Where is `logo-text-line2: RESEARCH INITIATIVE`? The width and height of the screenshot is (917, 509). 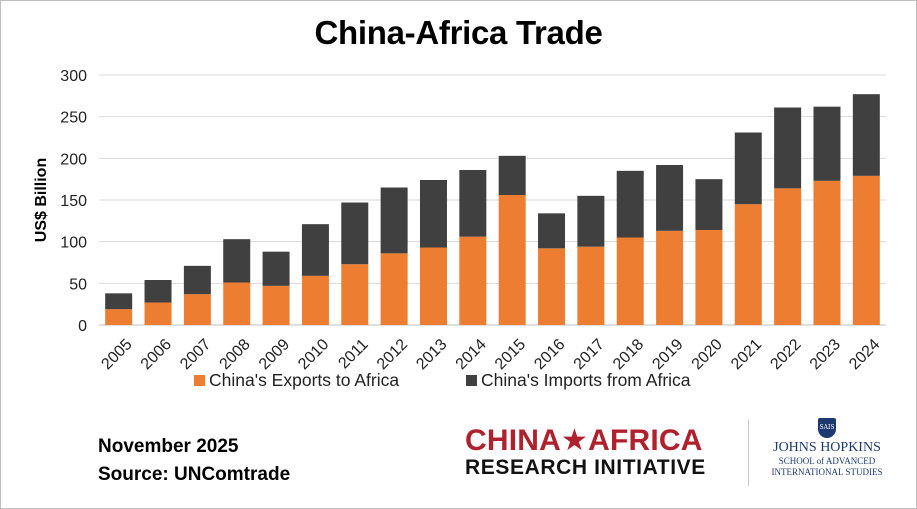 logo-text-line2: RESEARCH INITIATIVE is located at coordinates (585, 467).